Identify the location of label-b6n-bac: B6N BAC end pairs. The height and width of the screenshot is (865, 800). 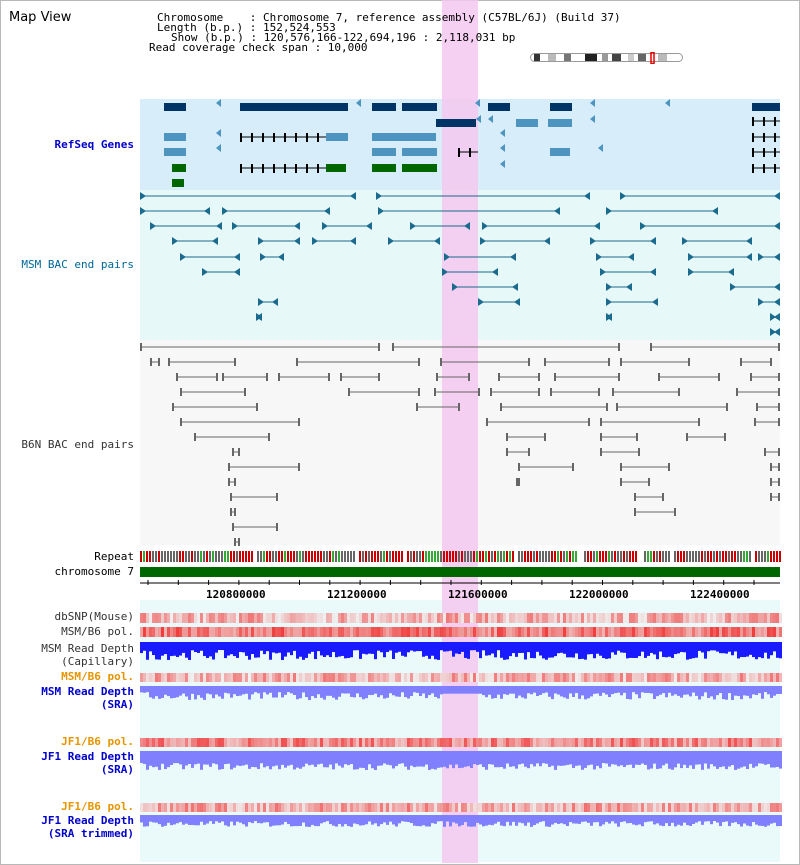
(77, 444).